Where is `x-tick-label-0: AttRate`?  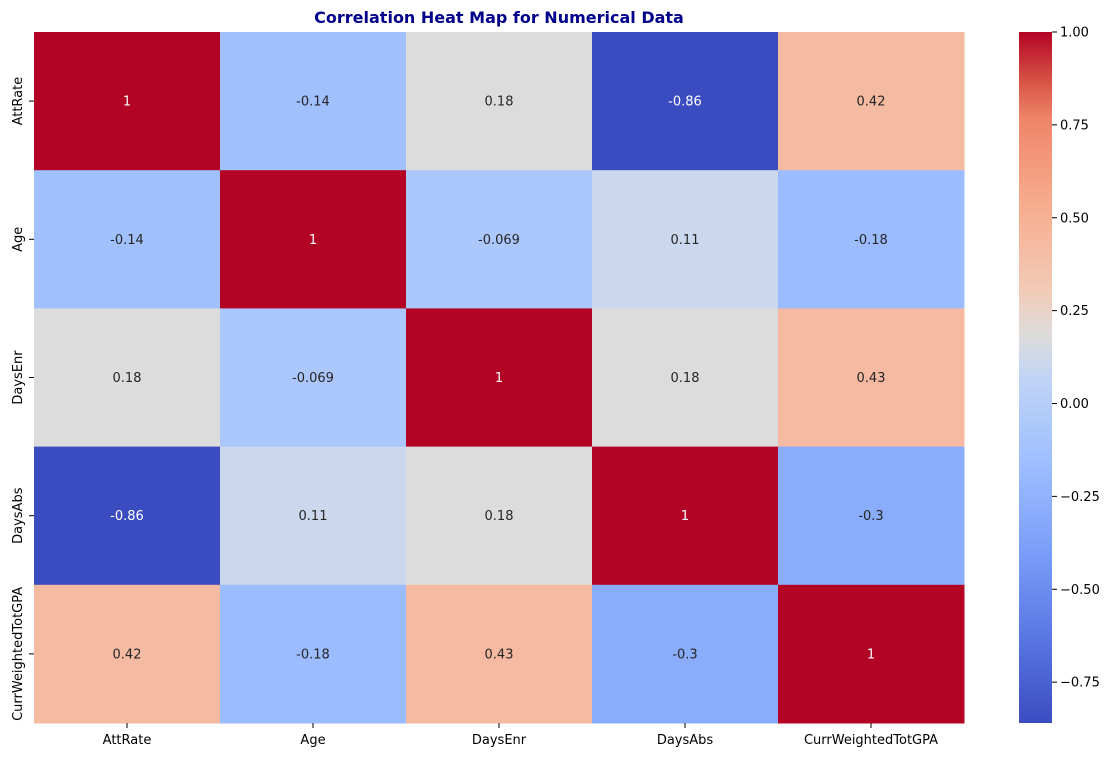 x-tick-label-0: AttRate is located at coordinates (127, 740).